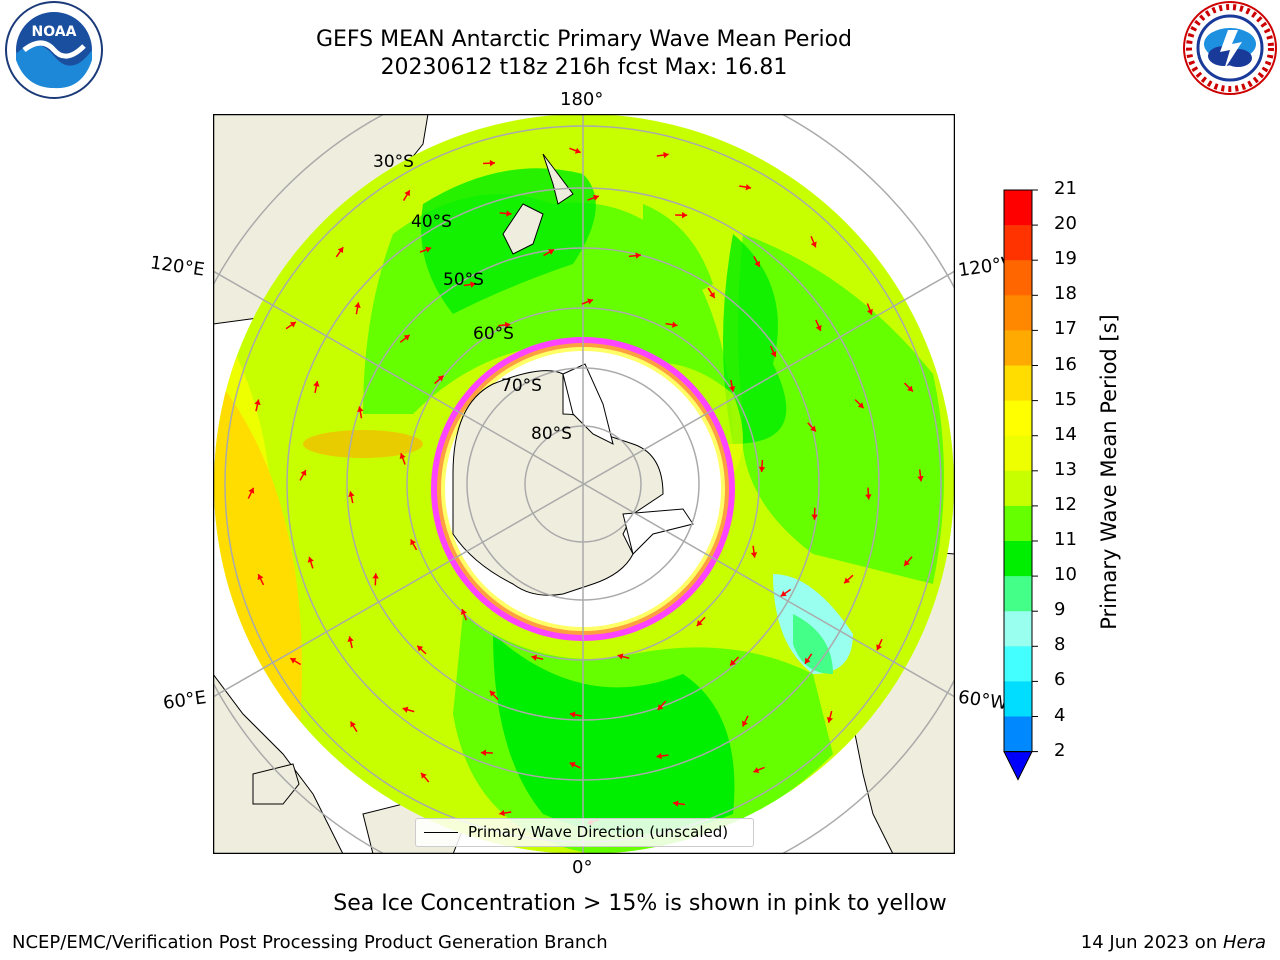 The width and height of the screenshot is (1280, 960). I want to click on chart-subtitle: 20230612 t18z 216h fcst Max: 16.81, so click(584, 67).